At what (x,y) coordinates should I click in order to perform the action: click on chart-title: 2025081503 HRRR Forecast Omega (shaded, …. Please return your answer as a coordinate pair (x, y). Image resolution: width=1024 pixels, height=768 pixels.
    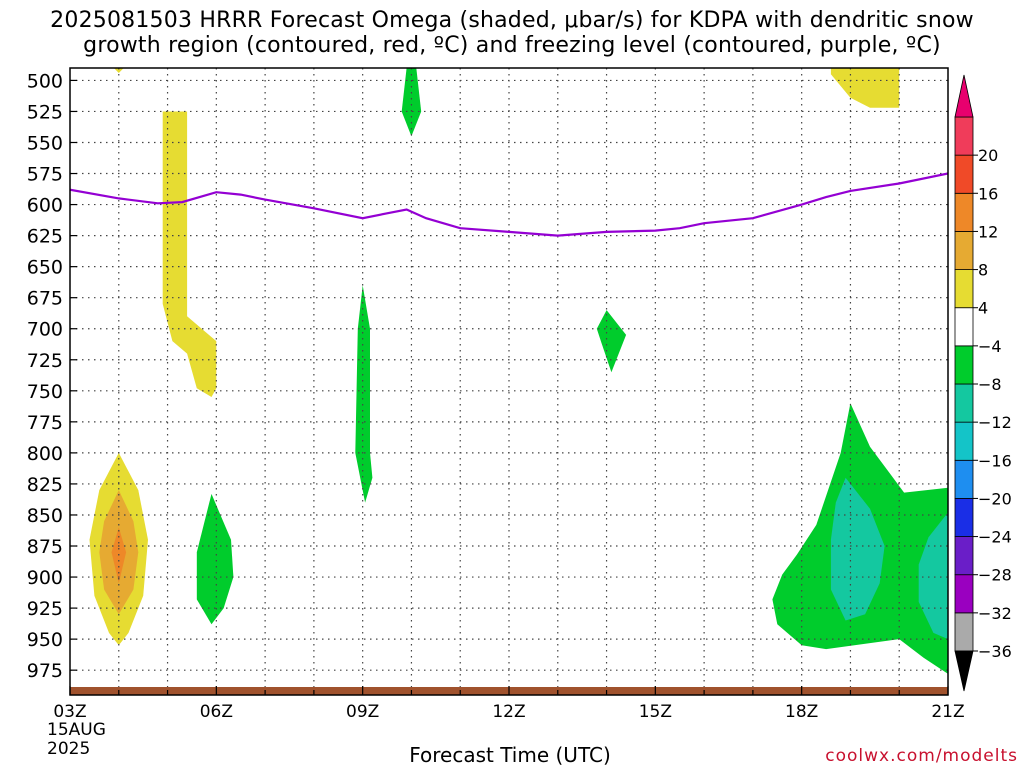
    Looking at the image, I should click on (512, 33).